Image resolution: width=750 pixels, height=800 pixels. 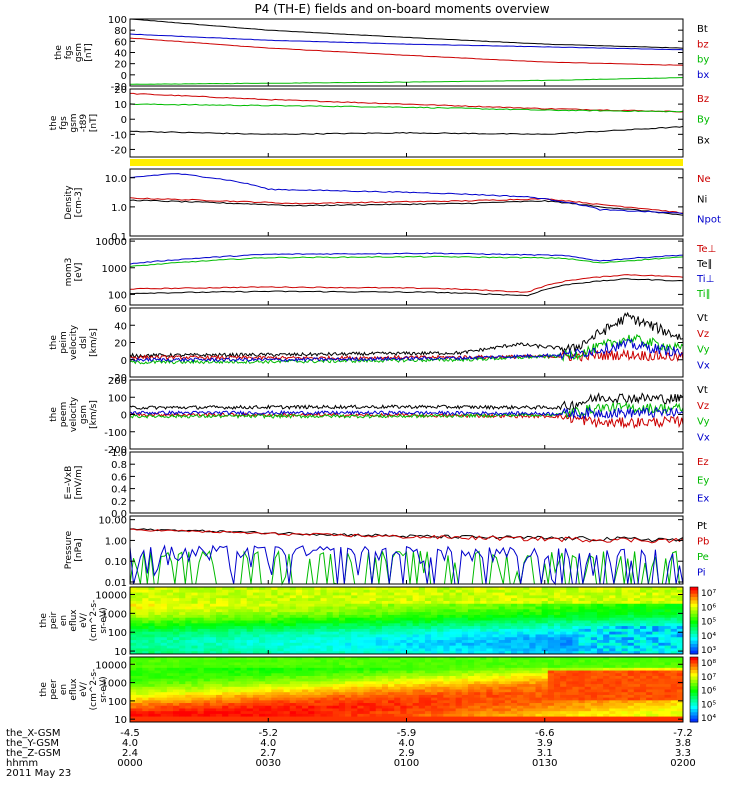 I want to click on y-tick-label: 1000, so click(x=114, y=614).